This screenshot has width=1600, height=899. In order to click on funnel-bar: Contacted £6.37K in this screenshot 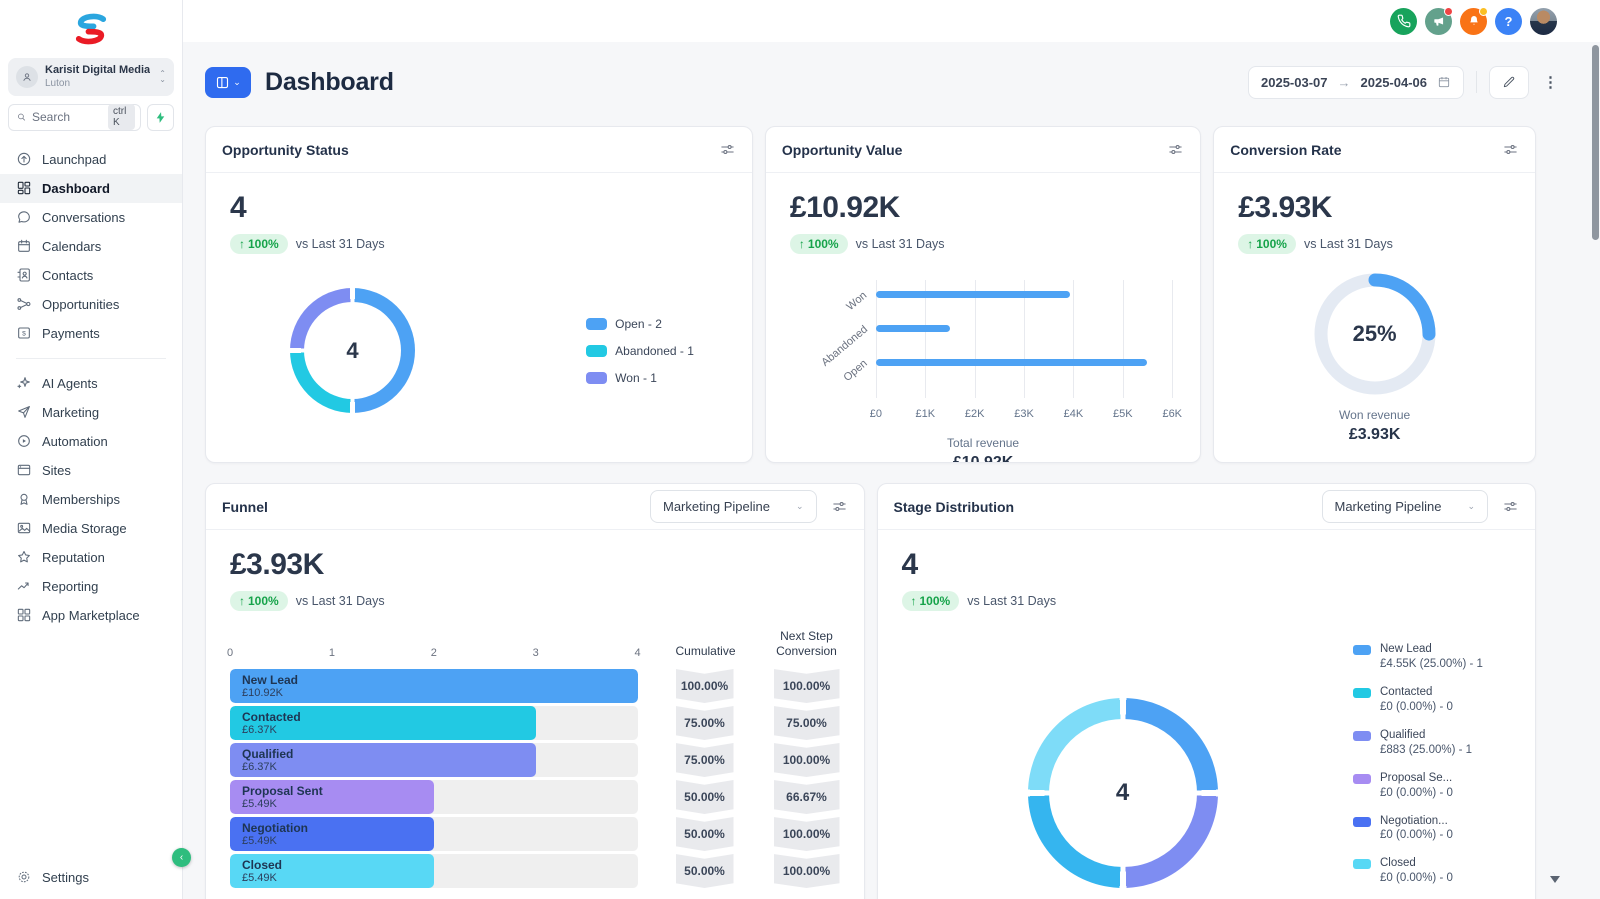, I will do `click(383, 723)`.